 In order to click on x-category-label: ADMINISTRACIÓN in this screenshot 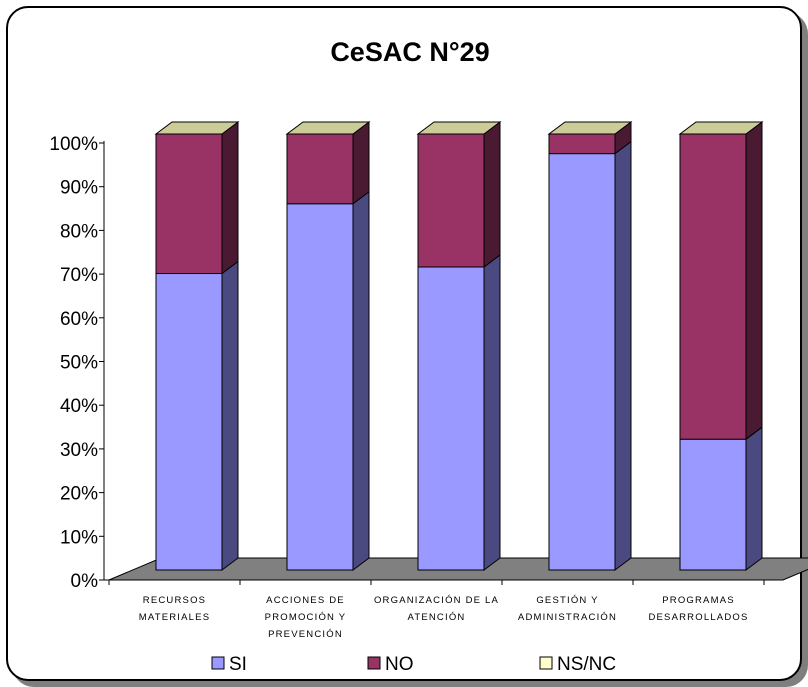, I will do `click(567, 617)`.